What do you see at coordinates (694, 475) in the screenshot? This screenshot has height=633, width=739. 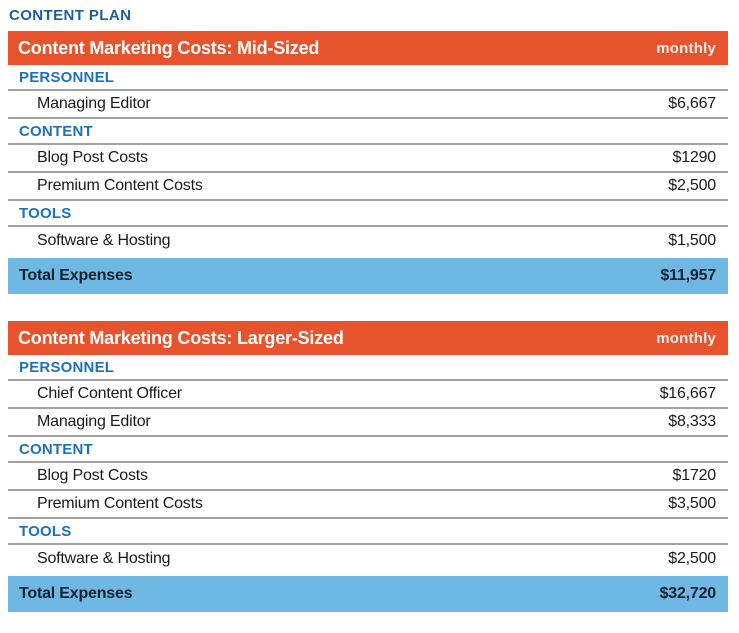 I see `item-value: $1720` at bounding box center [694, 475].